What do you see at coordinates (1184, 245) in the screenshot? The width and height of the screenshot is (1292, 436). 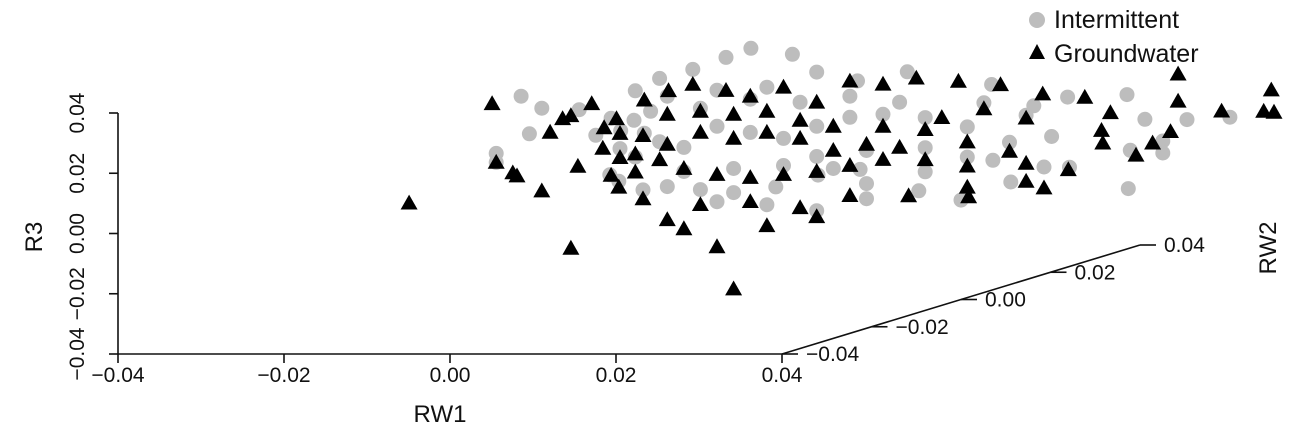 I see `y-tick-label: 0.04` at bounding box center [1184, 245].